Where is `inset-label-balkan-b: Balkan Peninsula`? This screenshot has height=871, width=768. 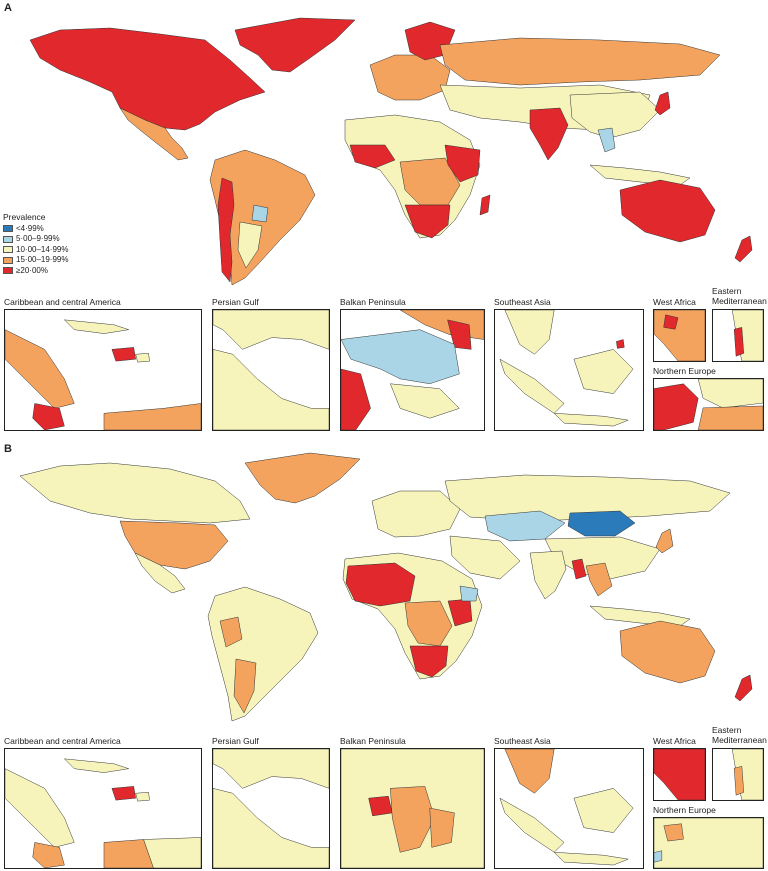
inset-label-balkan-b: Balkan Peninsula is located at coordinates (373, 741).